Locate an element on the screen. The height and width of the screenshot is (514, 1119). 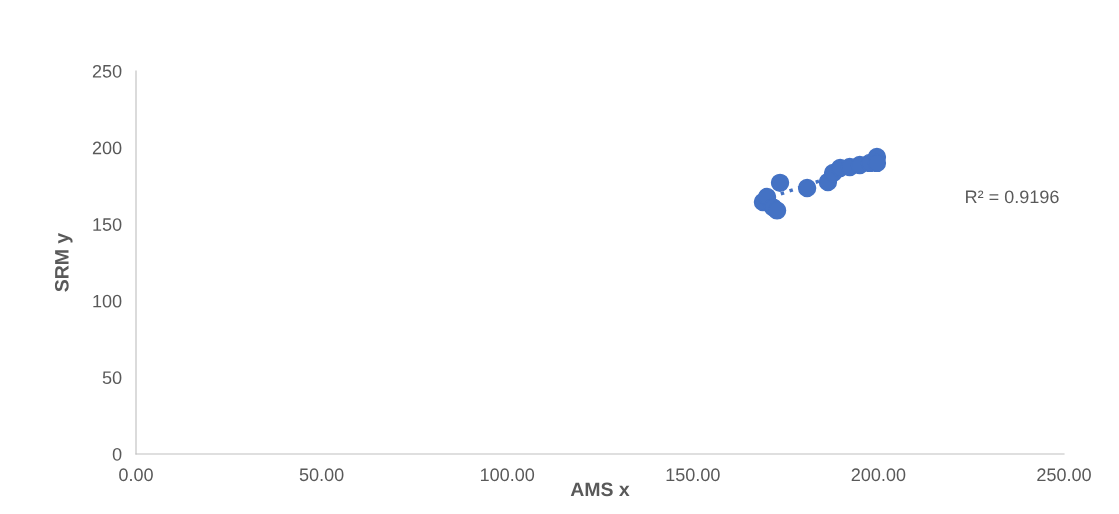
y-tick-label: 50 is located at coordinates (112, 378).